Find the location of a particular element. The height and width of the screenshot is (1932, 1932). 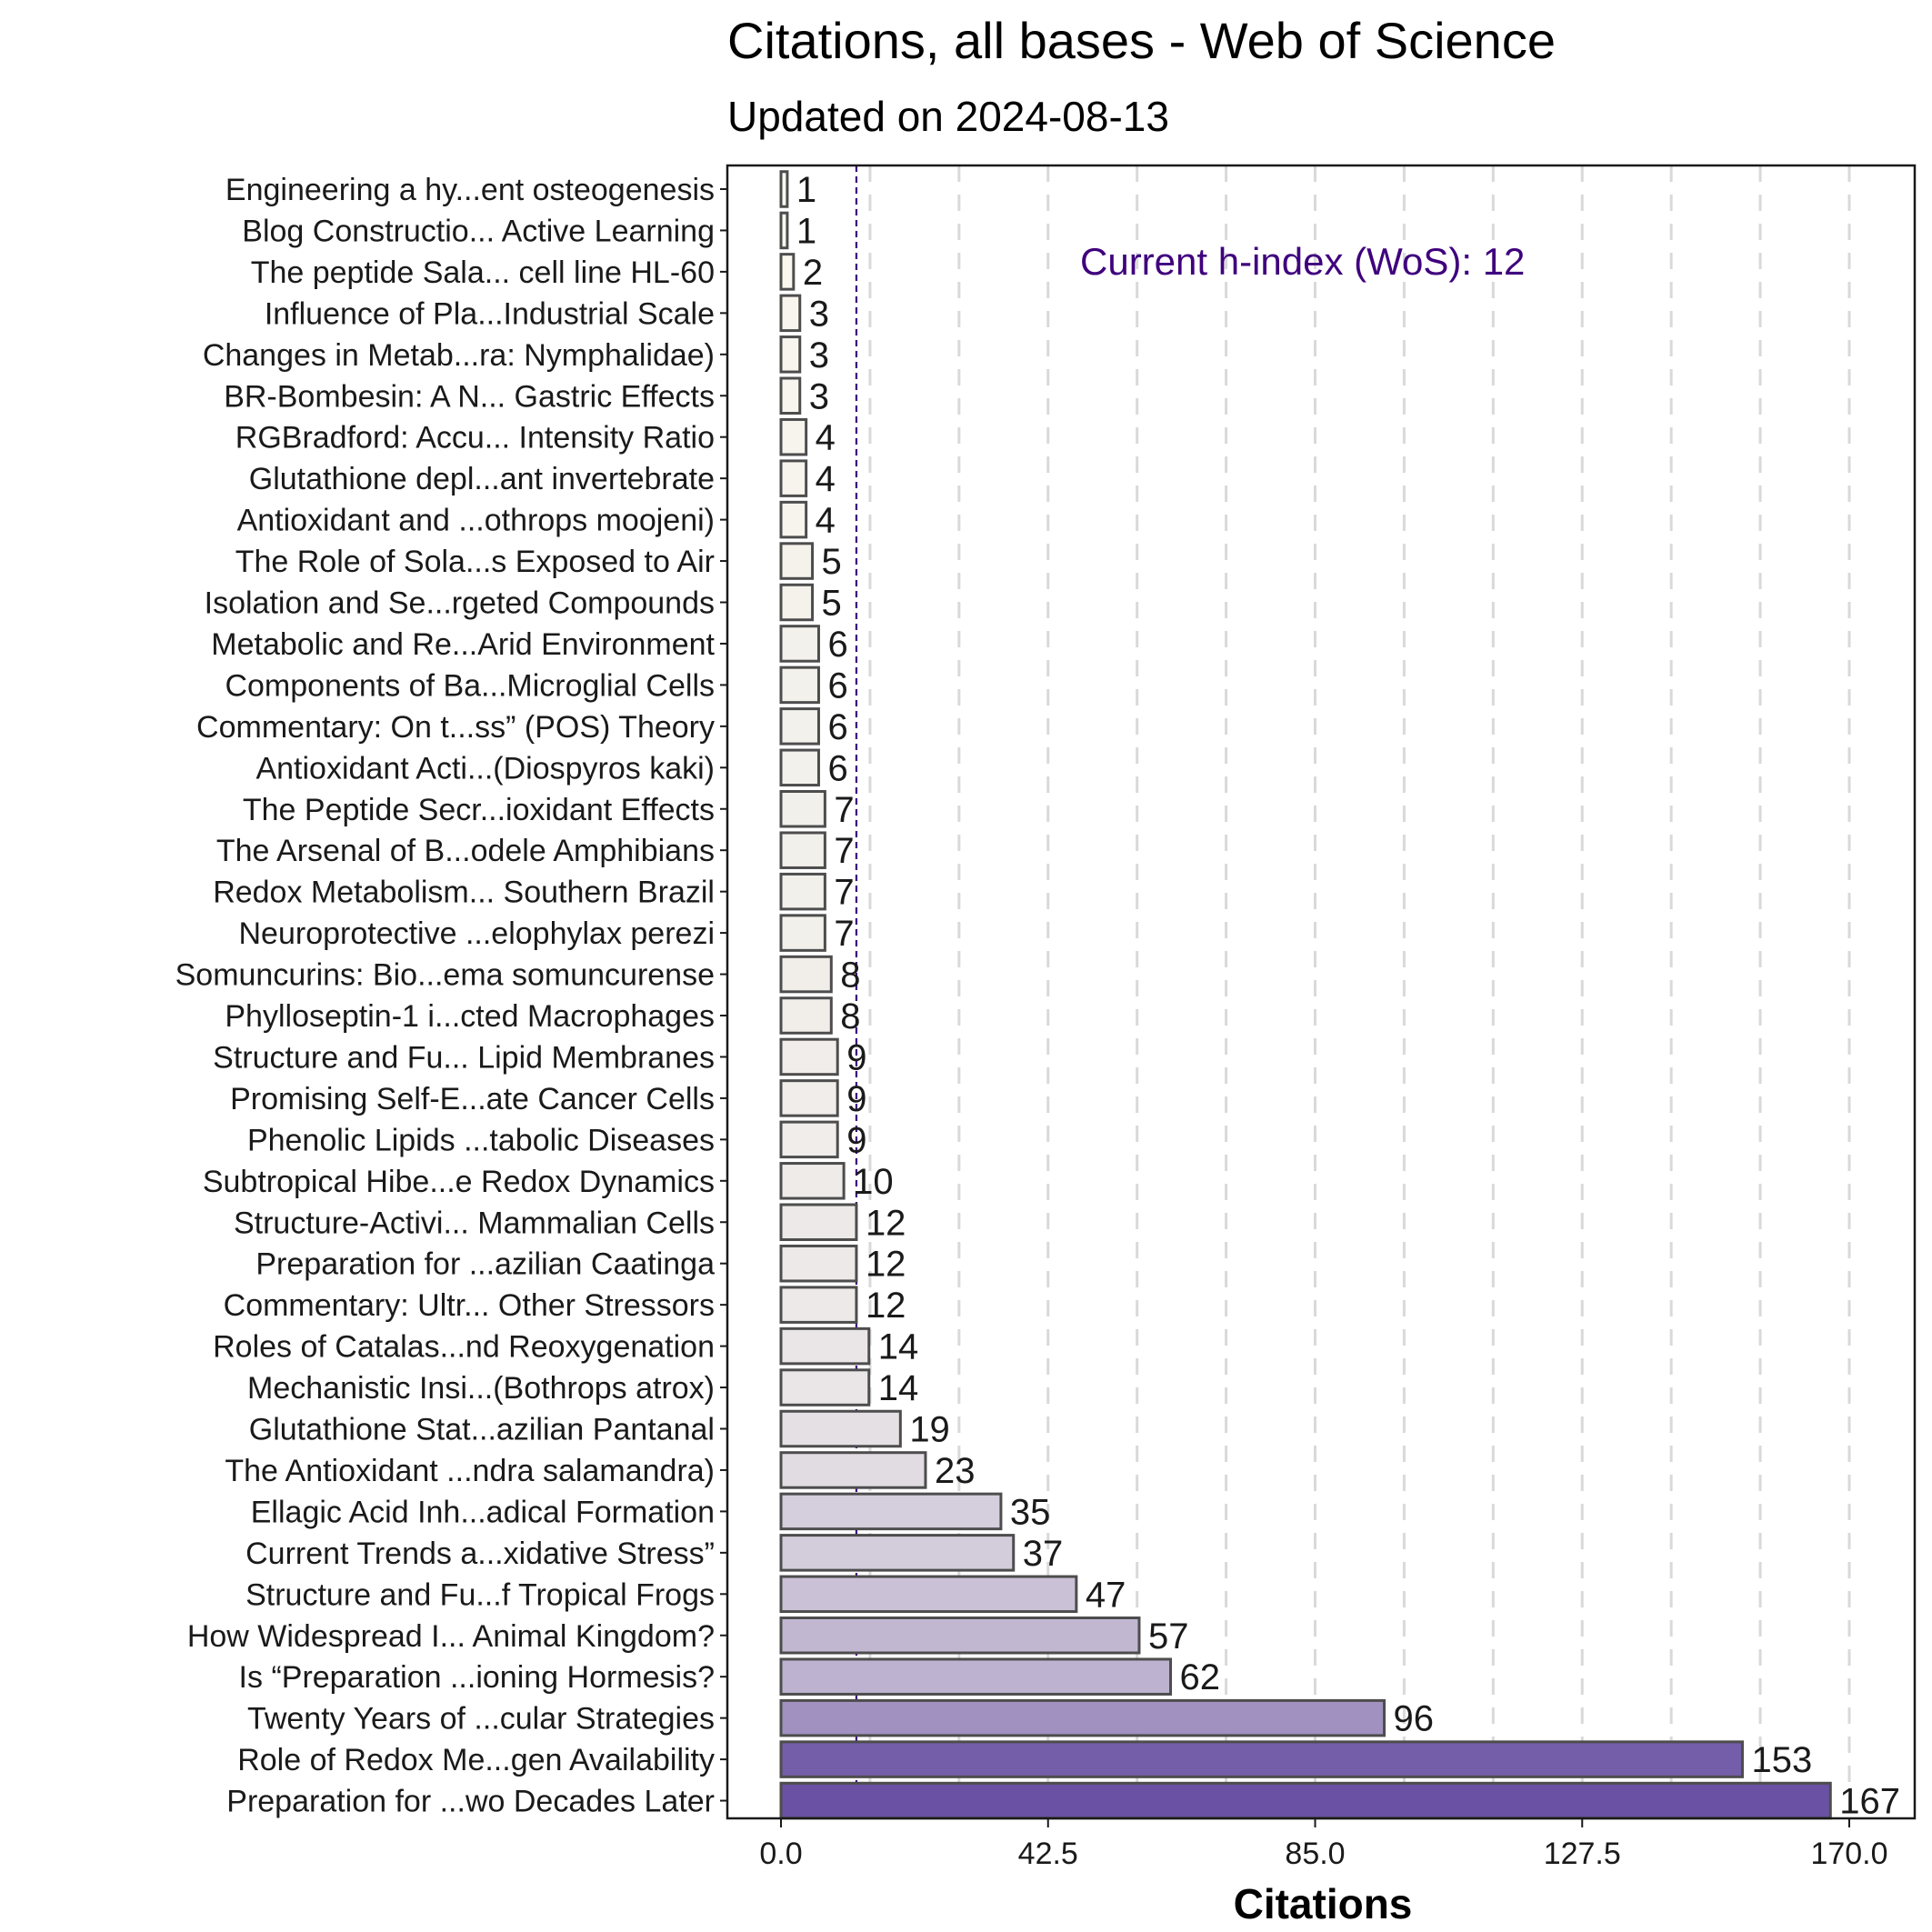

value-label: 167 is located at coordinates (1869, 1802).